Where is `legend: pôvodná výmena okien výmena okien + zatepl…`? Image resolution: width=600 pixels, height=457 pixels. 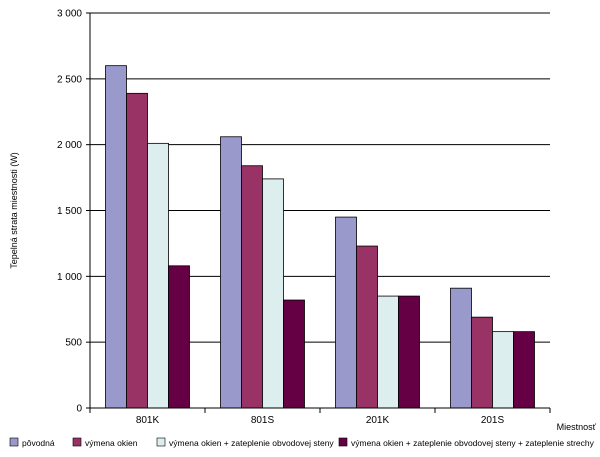 legend: pôvodná výmena okien výmena okien + zatepl… is located at coordinates (302, 442).